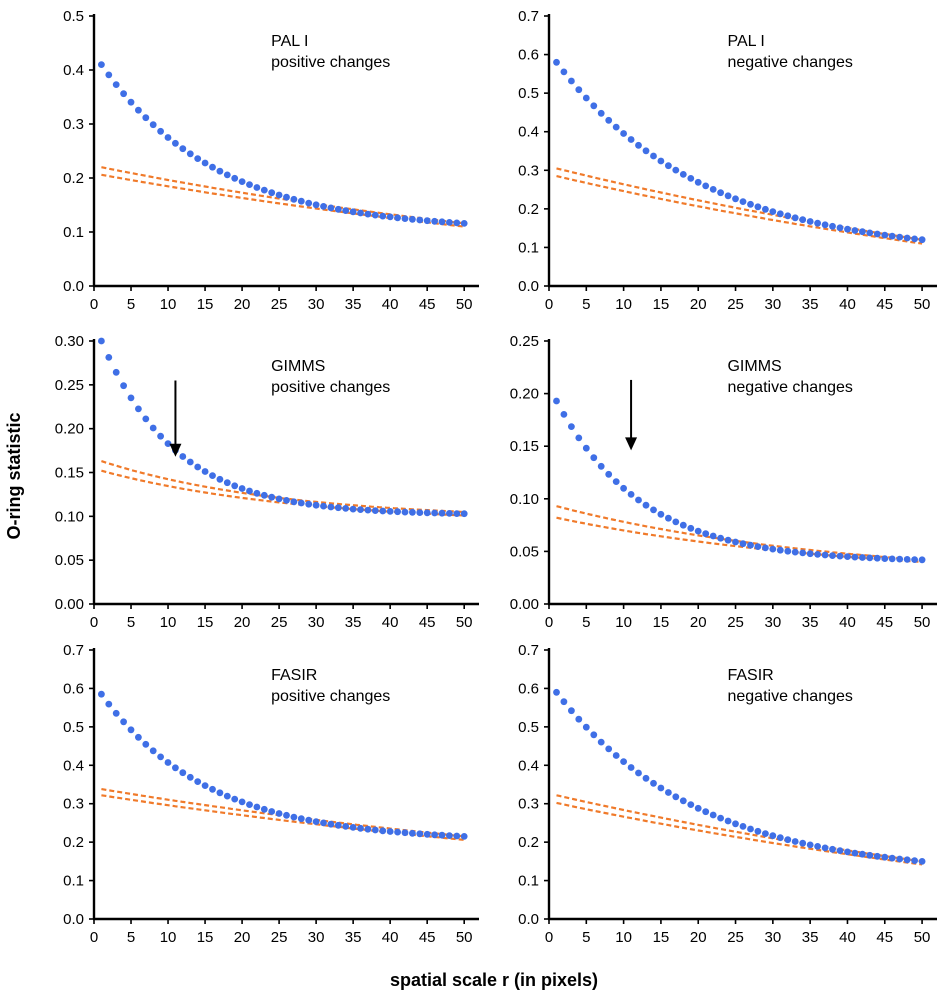 Image resolution: width=942 pixels, height=1000 pixels. I want to click on panel-change-label: positive changes, so click(330, 62).